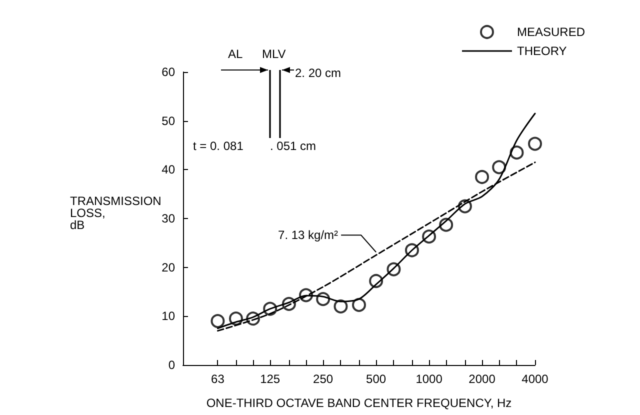 This screenshot has width=640, height=415. What do you see at coordinates (376, 379) in the screenshot?
I see `x-tick-label: 500` at bounding box center [376, 379].